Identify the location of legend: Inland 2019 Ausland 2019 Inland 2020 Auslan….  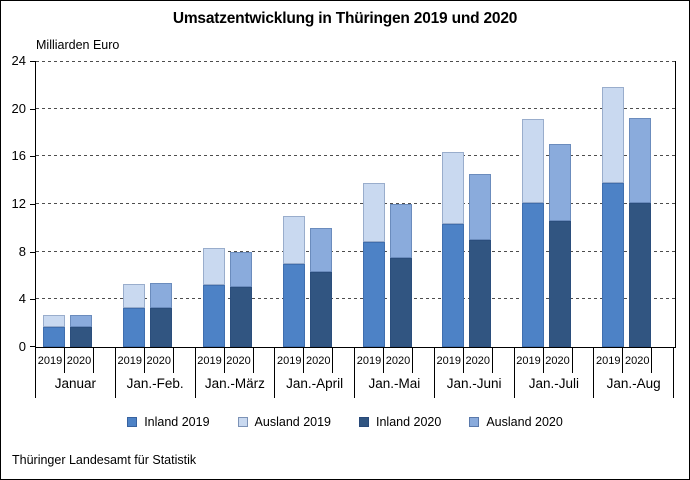
(345, 422).